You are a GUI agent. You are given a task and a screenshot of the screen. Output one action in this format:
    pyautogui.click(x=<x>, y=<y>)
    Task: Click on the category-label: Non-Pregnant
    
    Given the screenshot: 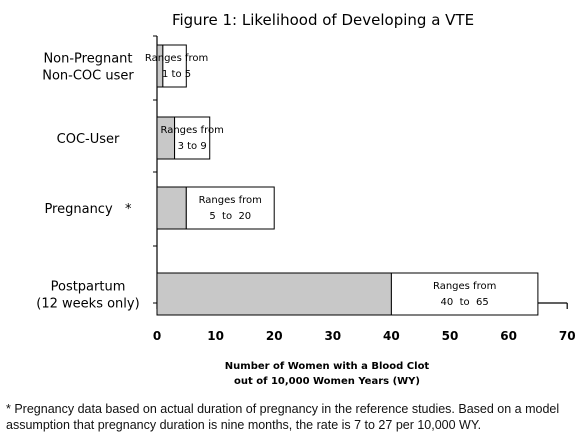 What is the action you would take?
    pyautogui.click(x=87, y=59)
    